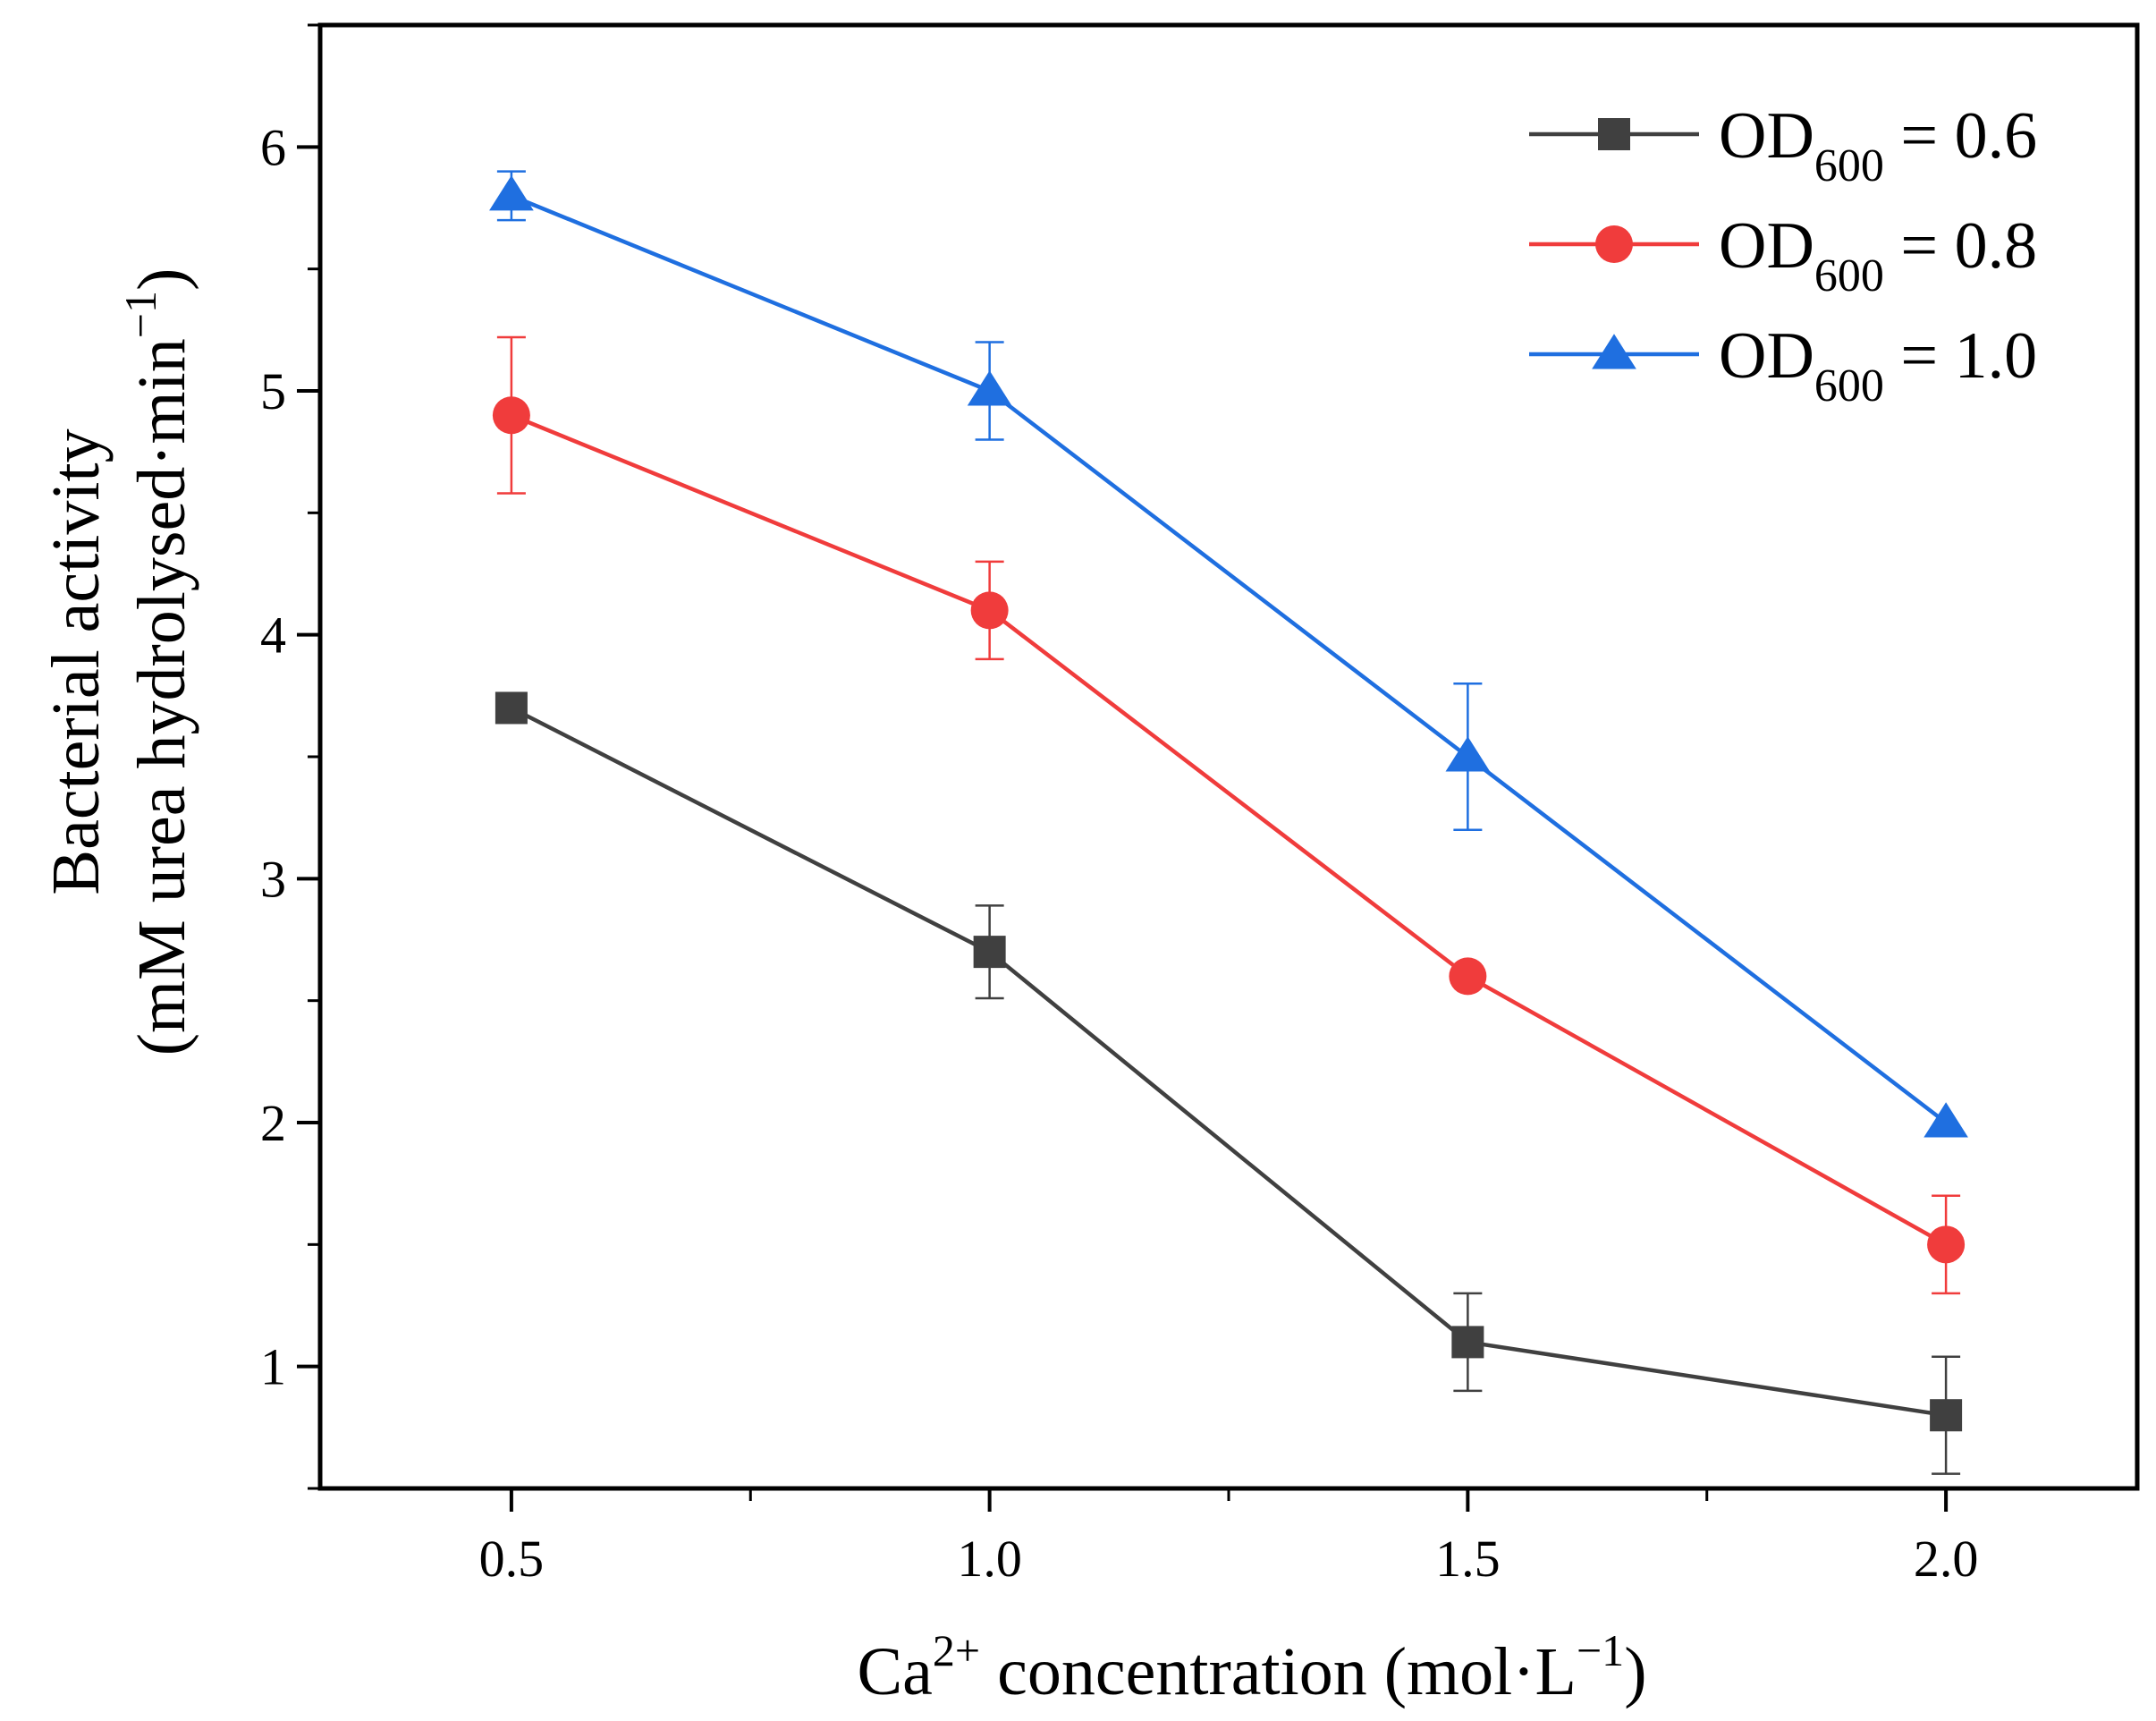 The height and width of the screenshot is (1721, 2156). What do you see at coordinates (76, 661) in the screenshot?
I see `y-axis-title-line1: Bacterial activity` at bounding box center [76, 661].